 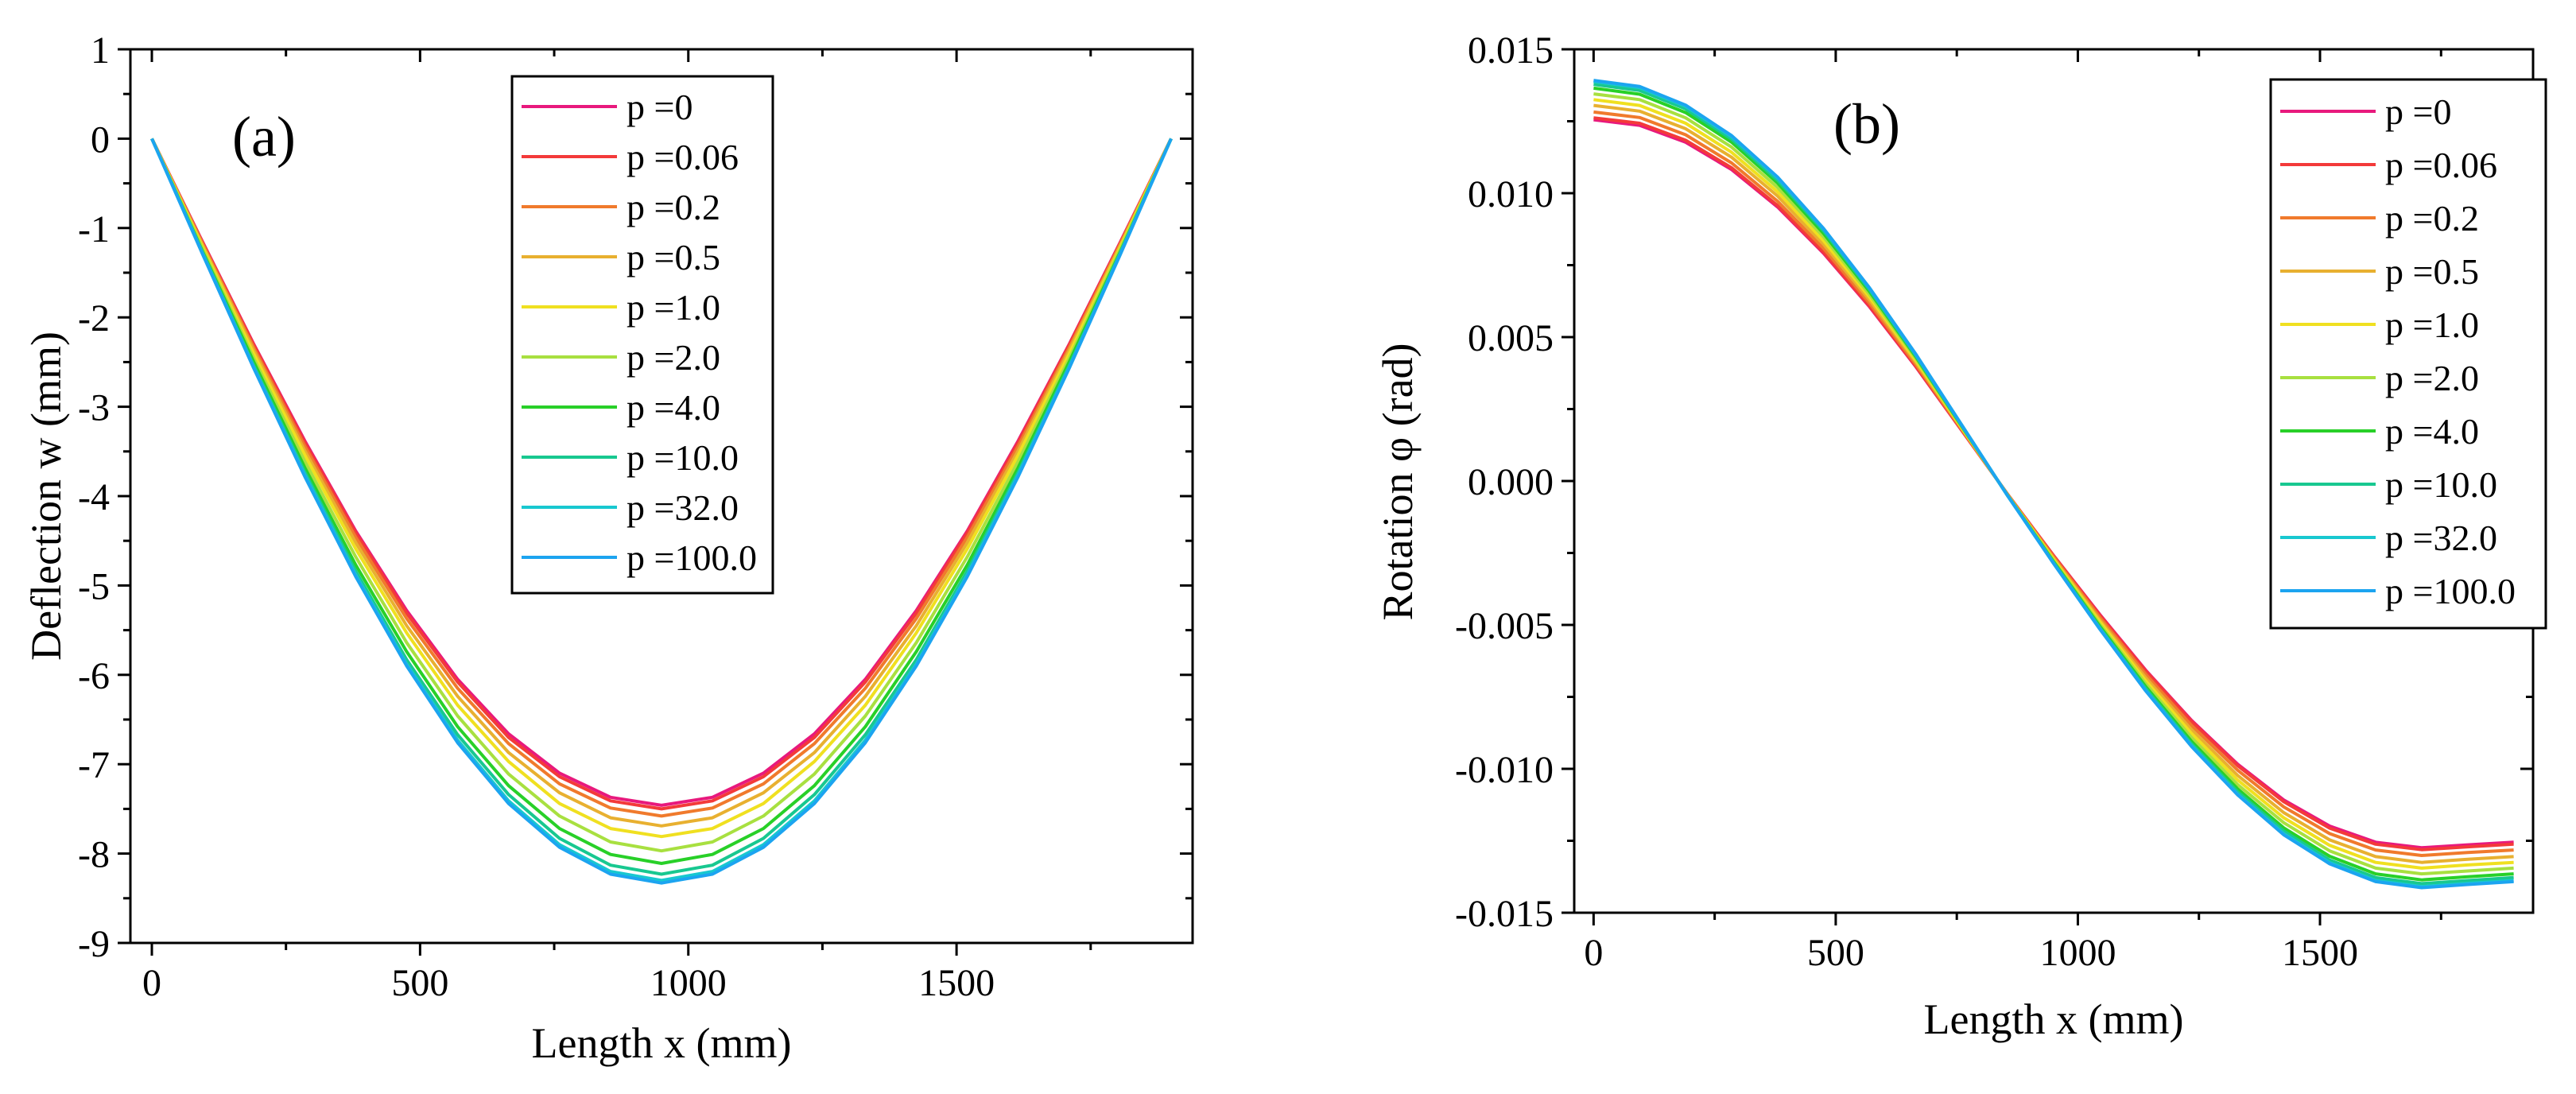 I want to click on chart-a-y-tick-label-10: -9, so click(x=94, y=944).